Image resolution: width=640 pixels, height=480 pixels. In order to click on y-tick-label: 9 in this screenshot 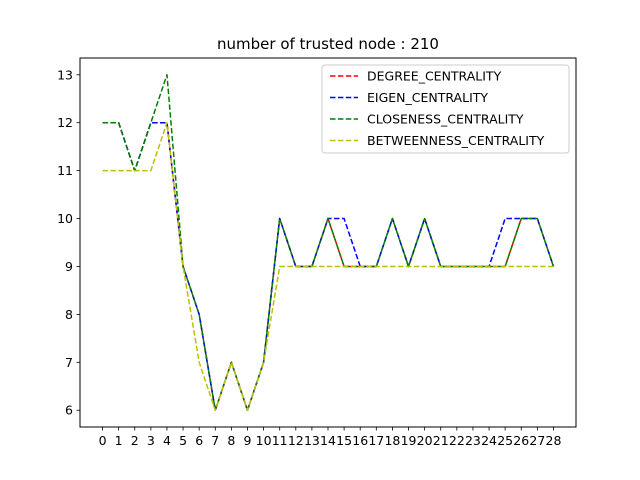, I will do `click(69, 266)`.